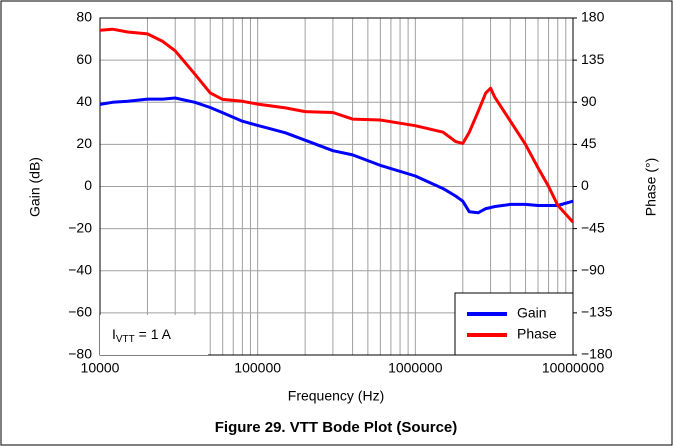 The image size is (673, 446). I want to click on x-tick-label: 1000000, so click(415, 368).